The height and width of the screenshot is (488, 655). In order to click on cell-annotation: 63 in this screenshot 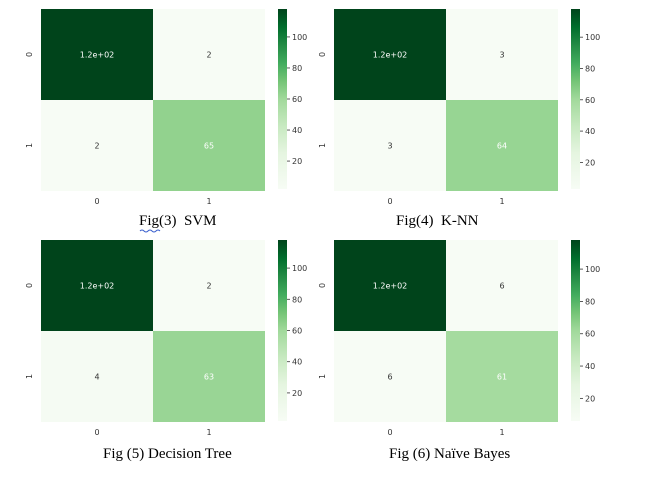, I will do `click(209, 377)`.